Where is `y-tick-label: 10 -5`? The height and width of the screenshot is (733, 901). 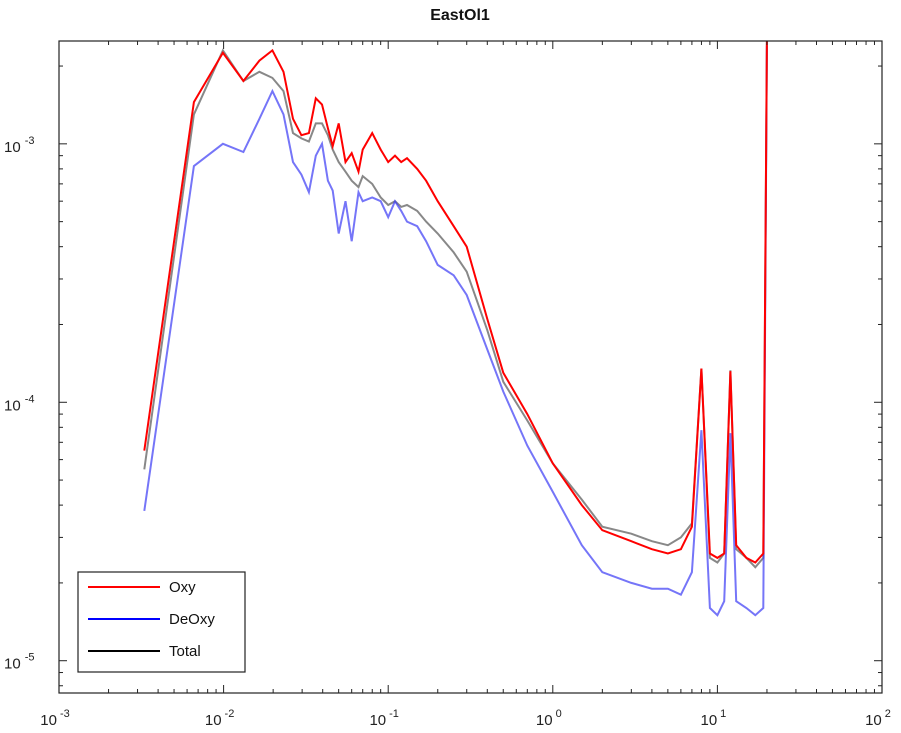
y-tick-label: 10 -5 is located at coordinates (19, 662).